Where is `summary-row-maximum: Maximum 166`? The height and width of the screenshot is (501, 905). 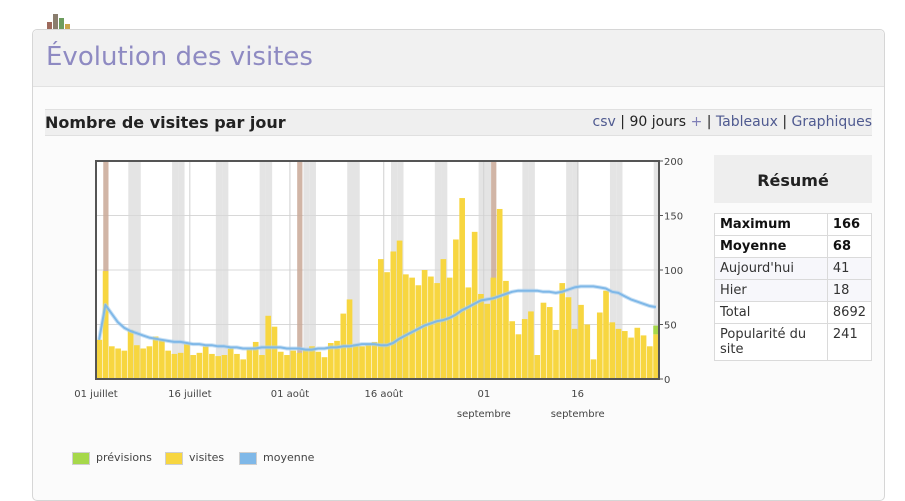
summary-row-maximum: Maximum 166 is located at coordinates (793, 224).